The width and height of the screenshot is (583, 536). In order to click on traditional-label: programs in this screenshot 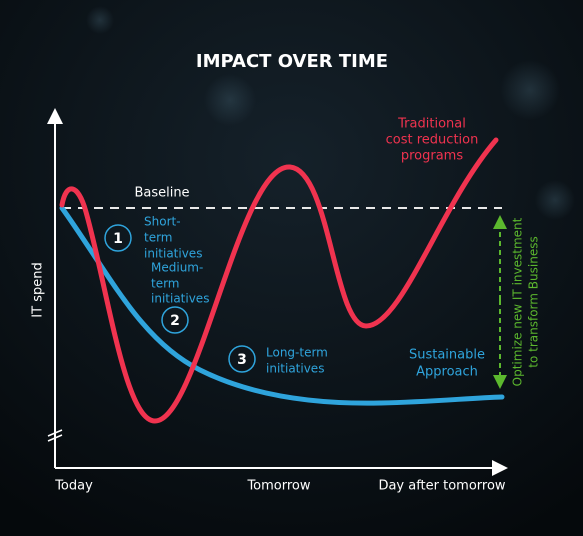, I will do `click(432, 156)`.